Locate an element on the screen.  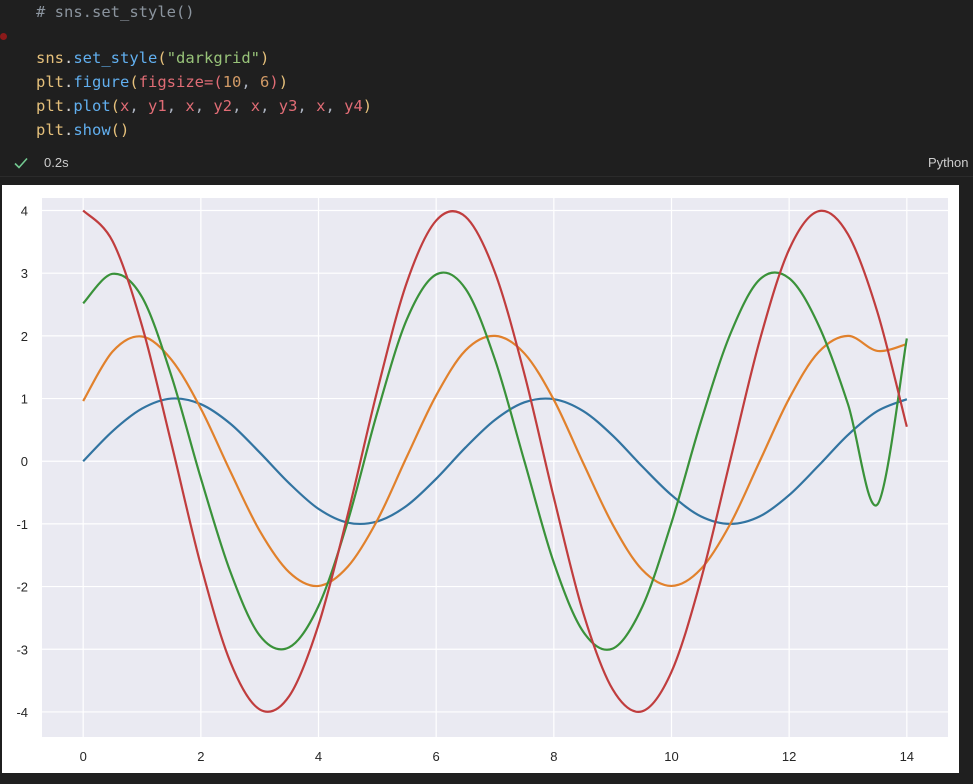
code-token: 6 is located at coordinates (265, 82).